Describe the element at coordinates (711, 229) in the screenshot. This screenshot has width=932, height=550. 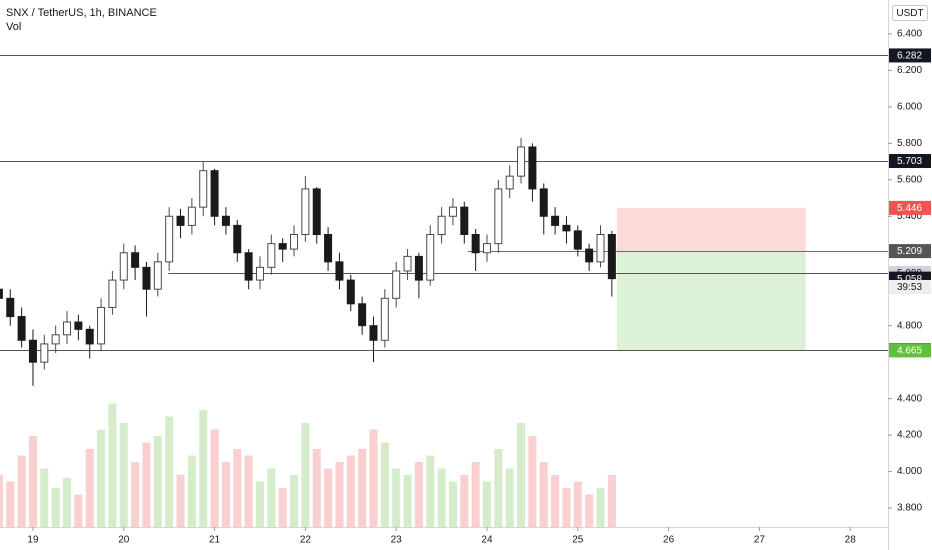
I see `stop-zone` at that location.